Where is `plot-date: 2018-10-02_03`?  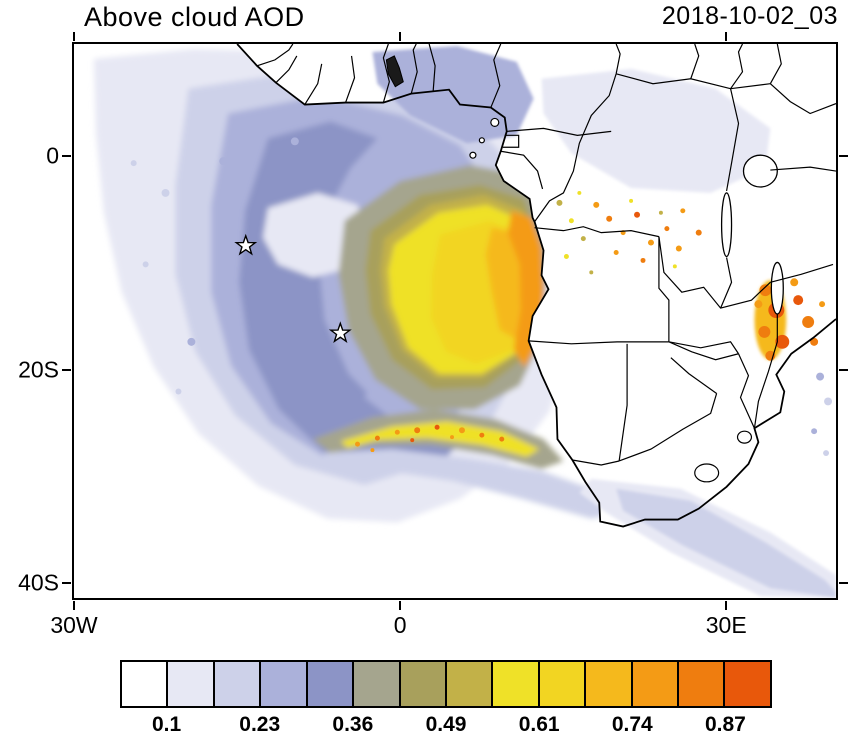 plot-date: 2018-10-02_03 is located at coordinates (749, 16).